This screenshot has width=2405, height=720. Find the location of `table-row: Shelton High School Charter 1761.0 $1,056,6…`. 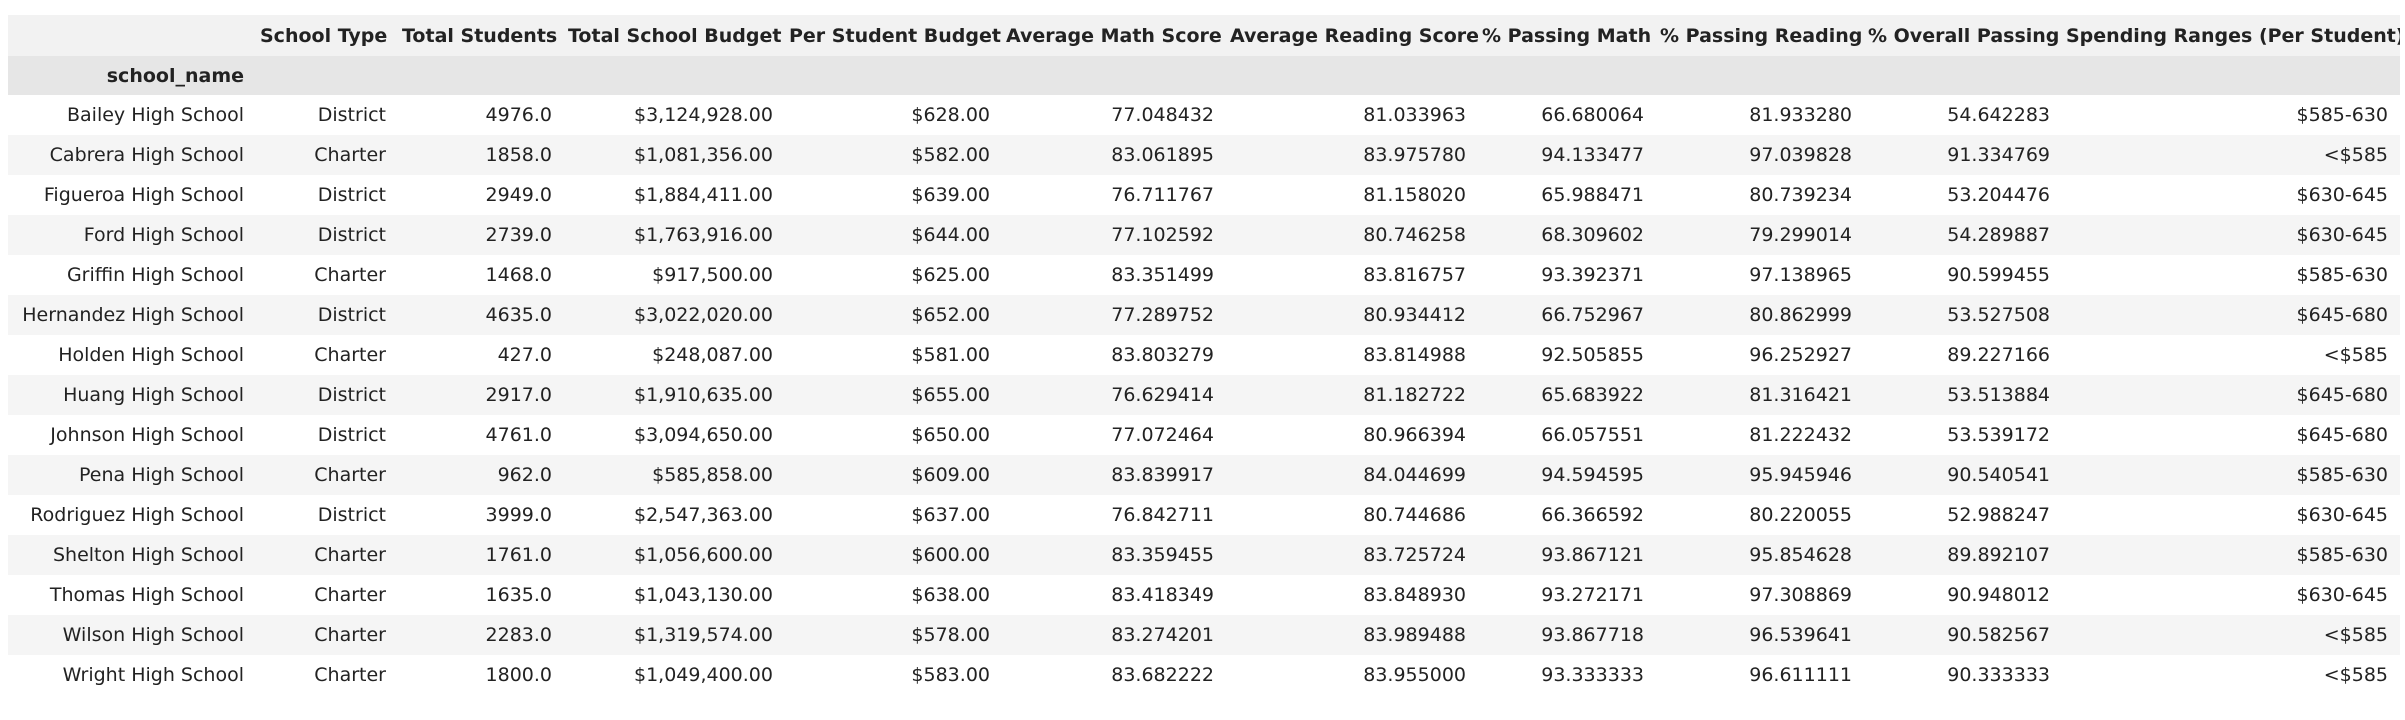

table-row: Shelton High School Charter 1761.0 $1,056,6… is located at coordinates (1204, 555).